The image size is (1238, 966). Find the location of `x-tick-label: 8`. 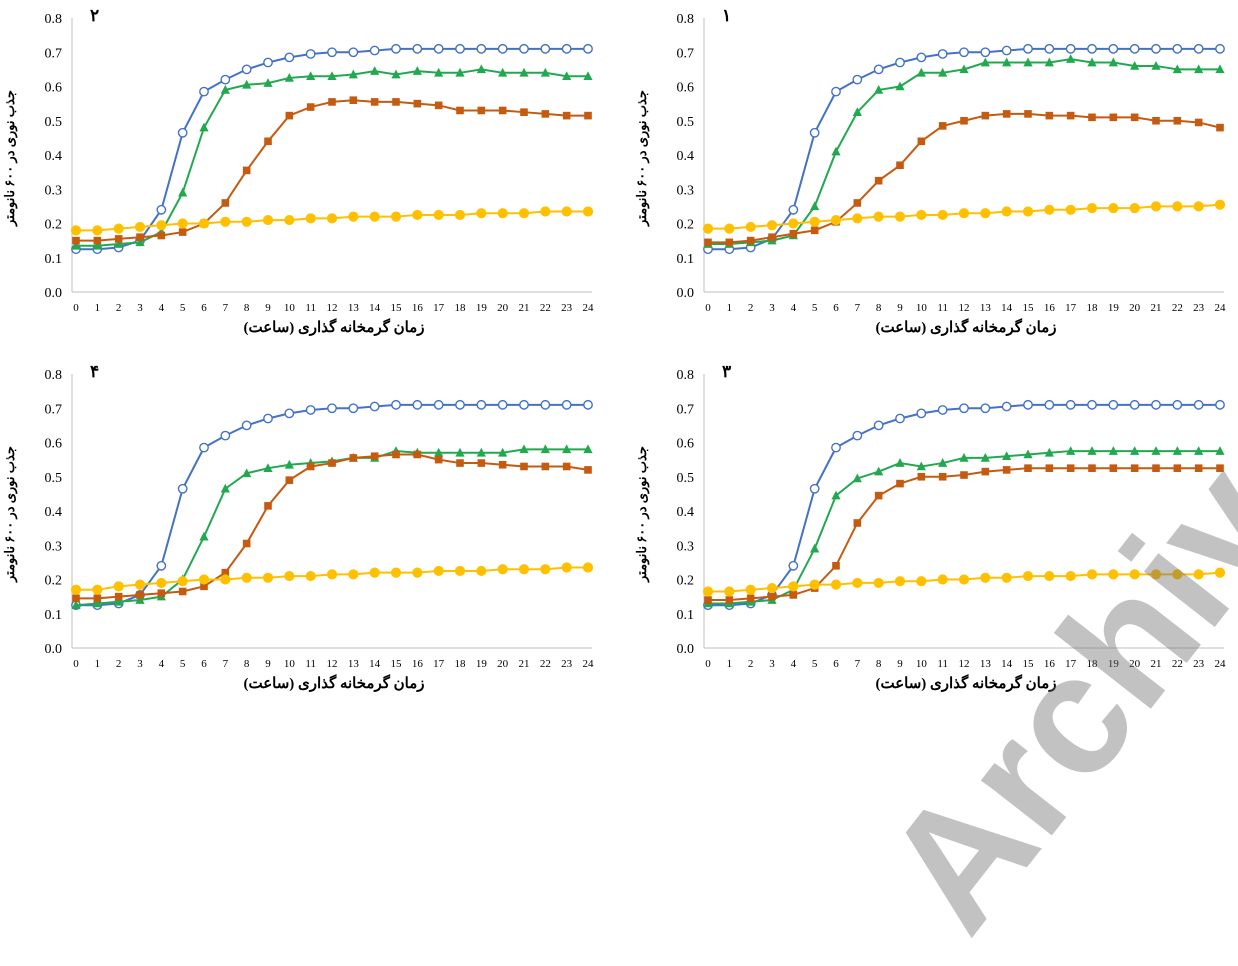

x-tick-label: 8 is located at coordinates (879, 308).